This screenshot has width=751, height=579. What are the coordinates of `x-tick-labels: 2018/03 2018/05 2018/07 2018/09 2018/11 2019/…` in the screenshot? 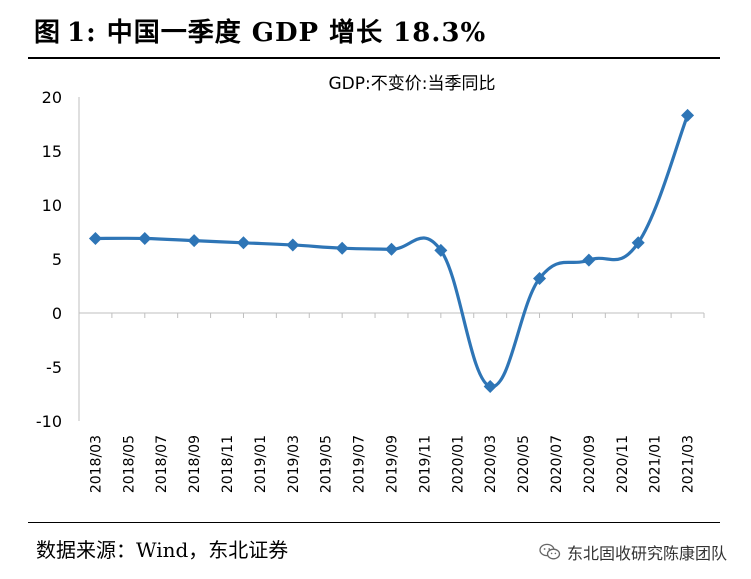 It's located at (392, 464).